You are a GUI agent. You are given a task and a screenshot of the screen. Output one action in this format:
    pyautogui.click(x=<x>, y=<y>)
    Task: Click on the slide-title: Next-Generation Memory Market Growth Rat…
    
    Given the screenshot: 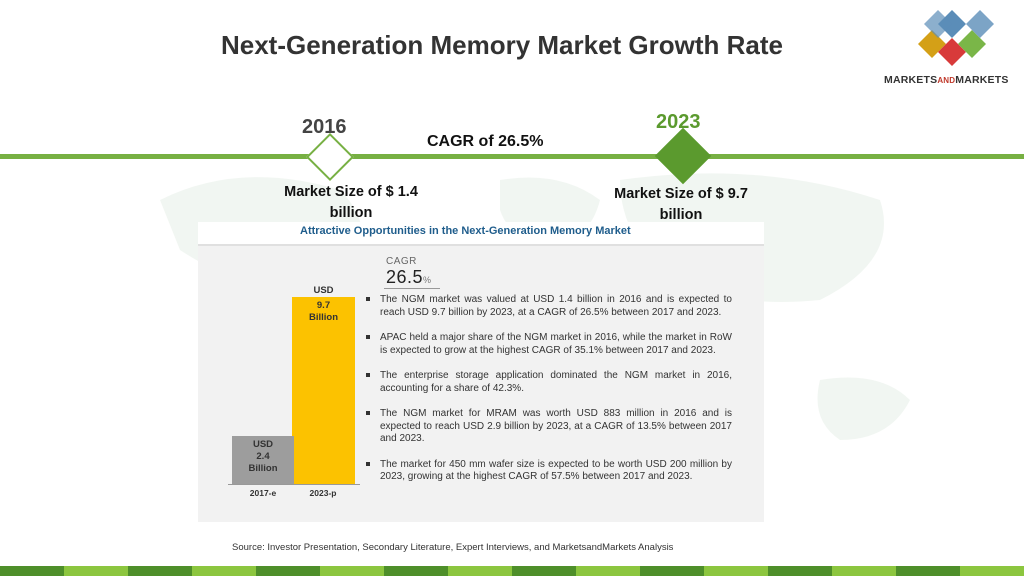 What is the action you would take?
    pyautogui.click(x=501, y=45)
    